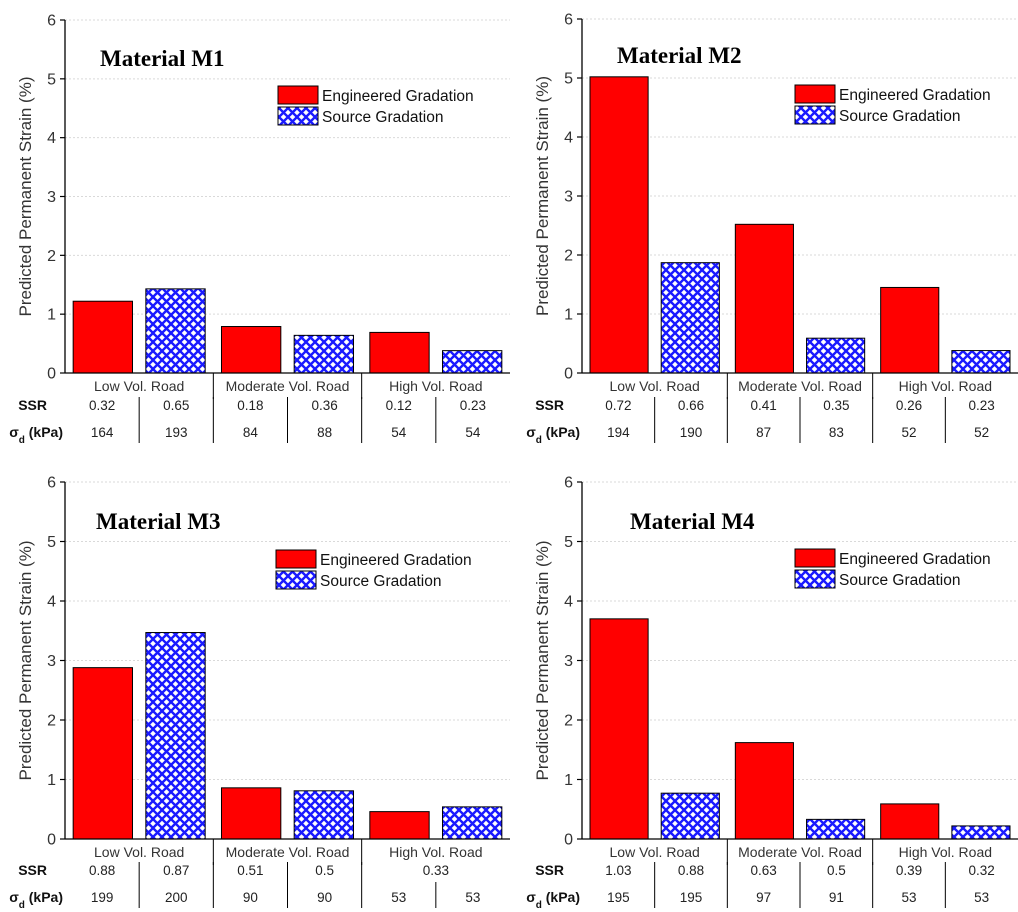  Describe the element at coordinates (324, 432) in the screenshot. I see `sigma-cell: 88` at that location.